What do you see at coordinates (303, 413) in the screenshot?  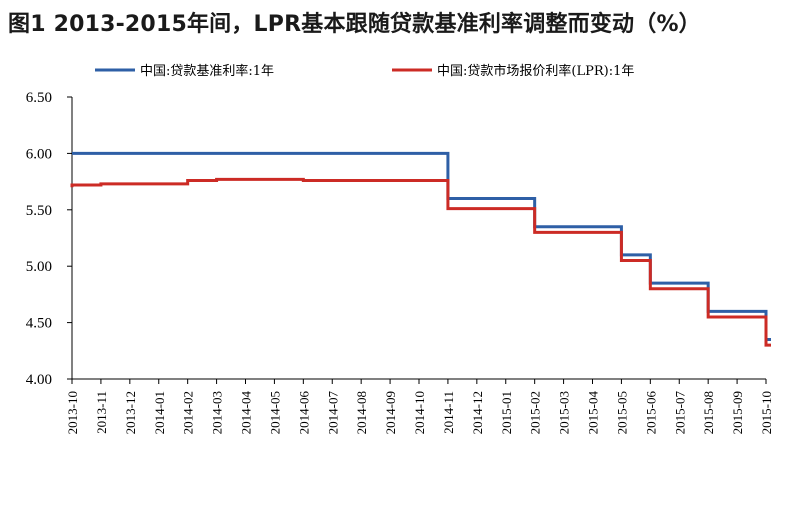 I see `x-tick-label: 2014-06` at bounding box center [303, 413].